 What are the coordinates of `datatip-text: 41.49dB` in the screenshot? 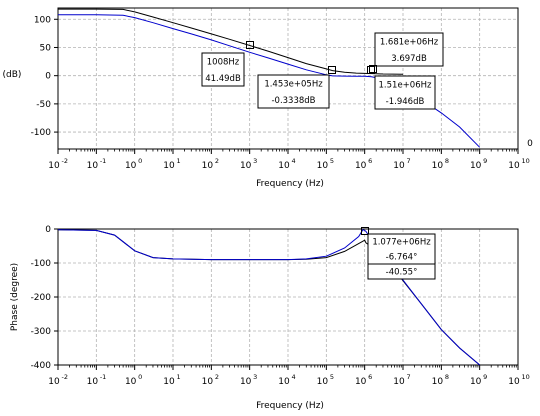 It's located at (223, 79).